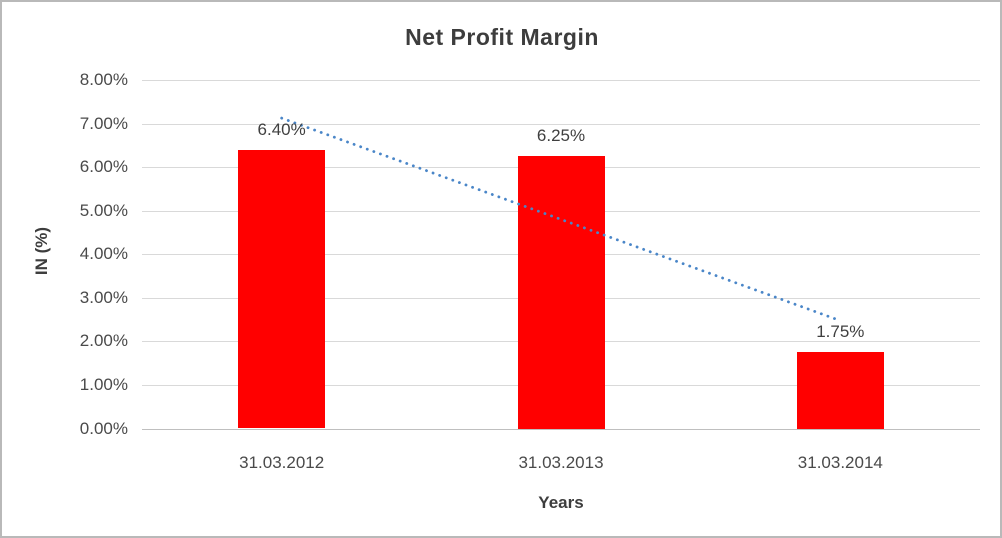 Image resolution: width=1002 pixels, height=538 pixels. I want to click on bar-data-label: 6.40%, so click(281, 129).